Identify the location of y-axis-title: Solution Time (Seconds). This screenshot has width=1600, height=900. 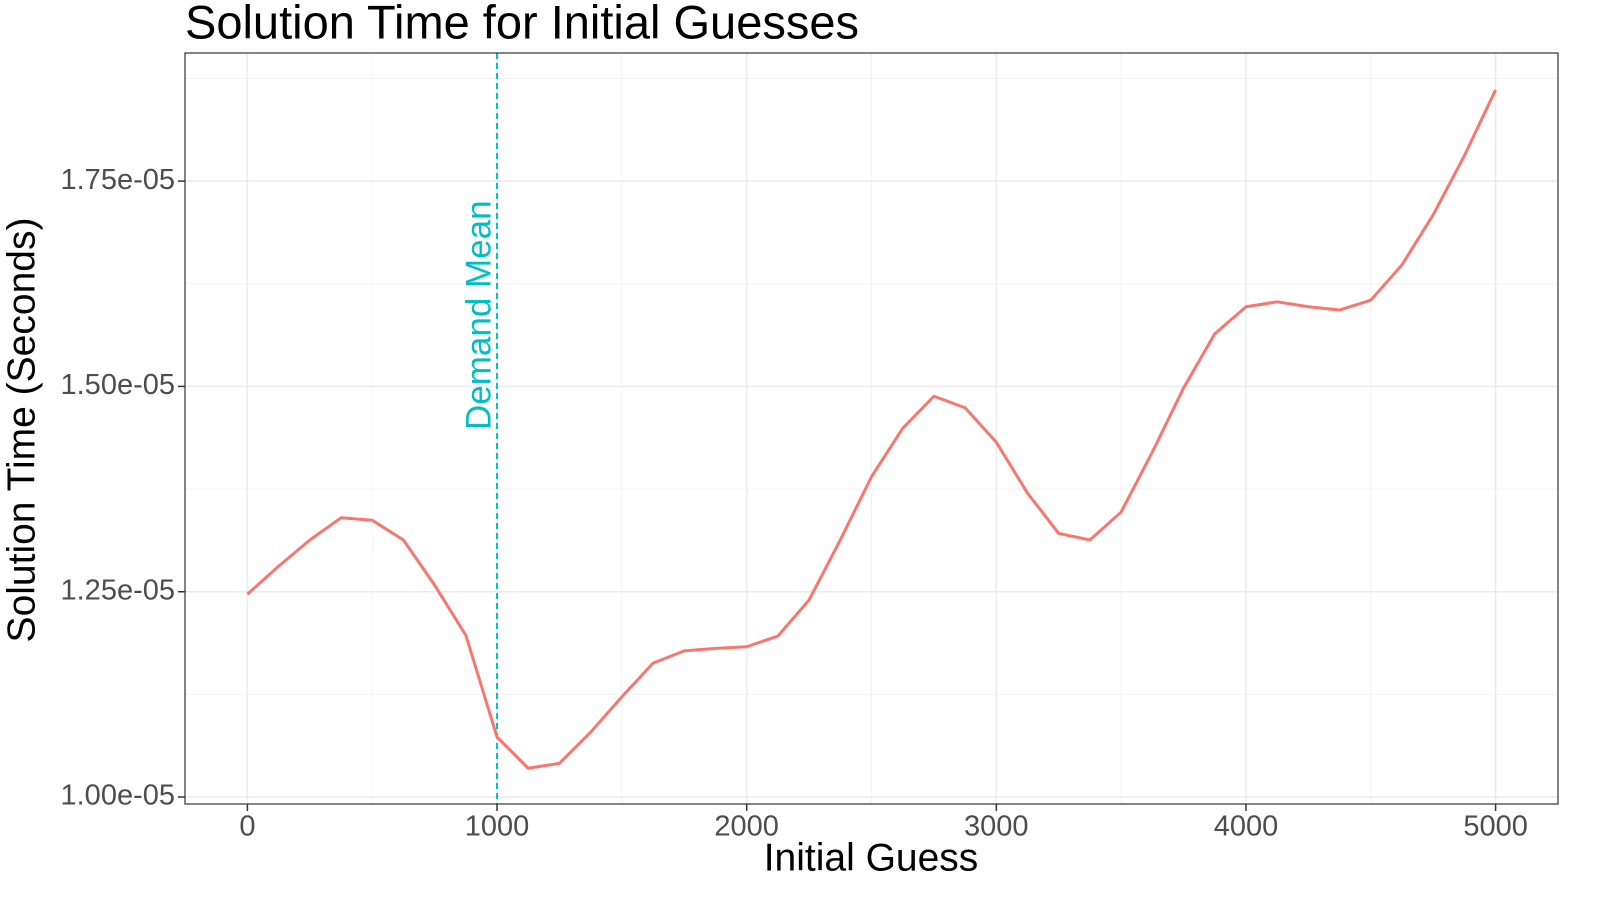
(21, 430).